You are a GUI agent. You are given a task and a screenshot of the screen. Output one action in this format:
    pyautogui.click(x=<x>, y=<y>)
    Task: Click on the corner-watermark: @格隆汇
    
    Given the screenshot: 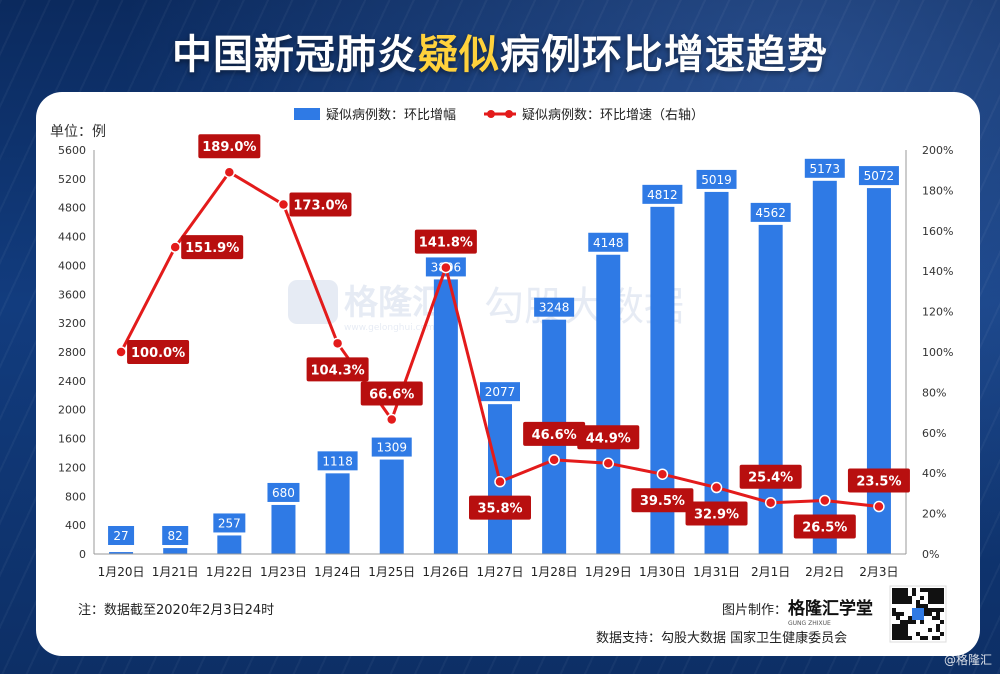 What is the action you would take?
    pyautogui.click(x=967, y=660)
    